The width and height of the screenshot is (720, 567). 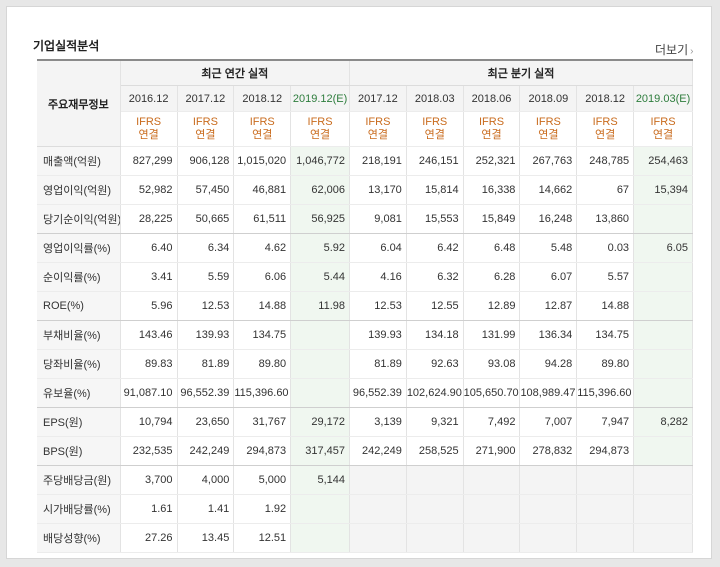 What do you see at coordinates (378, 335) in the screenshot?
I see `quarter-value-cell: 139.93` at bounding box center [378, 335].